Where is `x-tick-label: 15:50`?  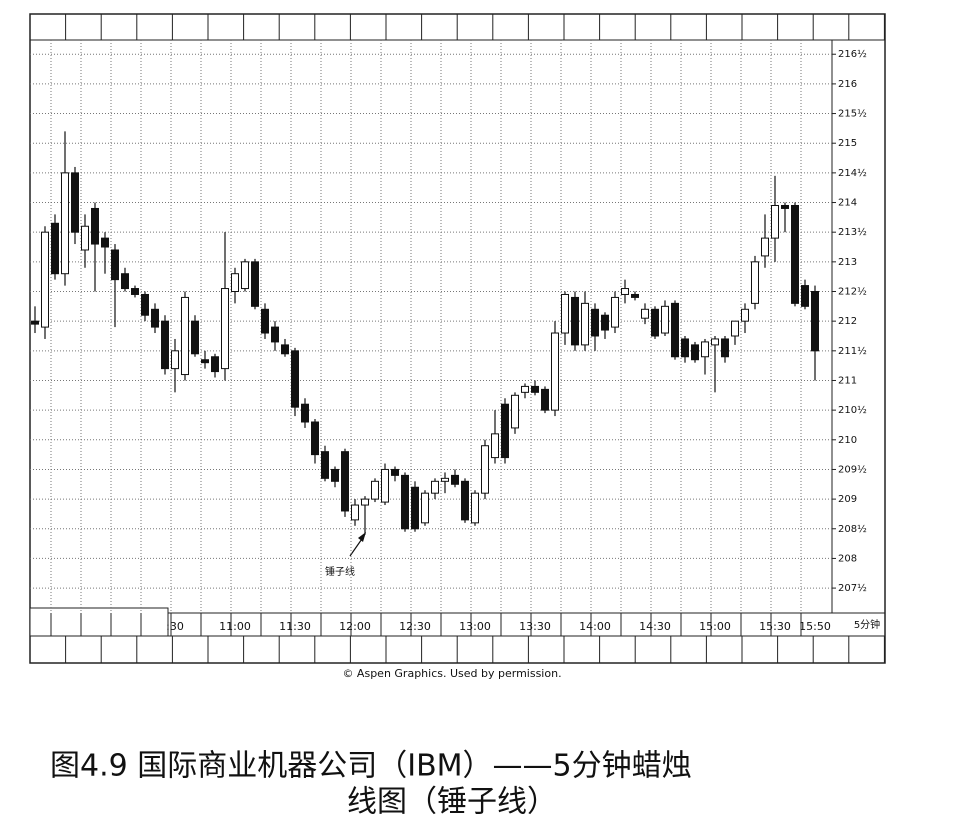
x-tick-label: 15:50 is located at coordinates (815, 626).